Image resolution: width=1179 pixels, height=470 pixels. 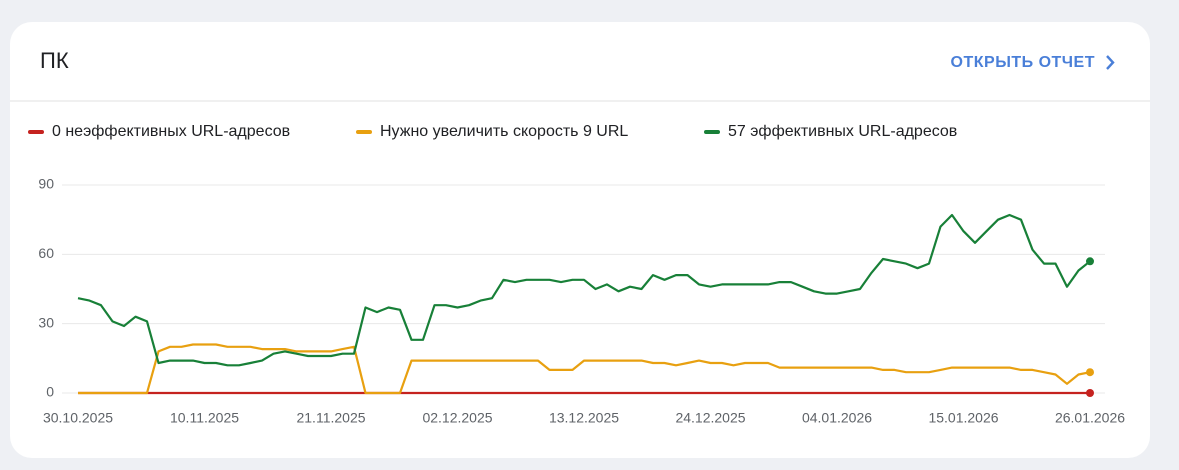 What do you see at coordinates (584, 418) in the screenshot?
I see `x-tick-label: 13.12.2025` at bounding box center [584, 418].